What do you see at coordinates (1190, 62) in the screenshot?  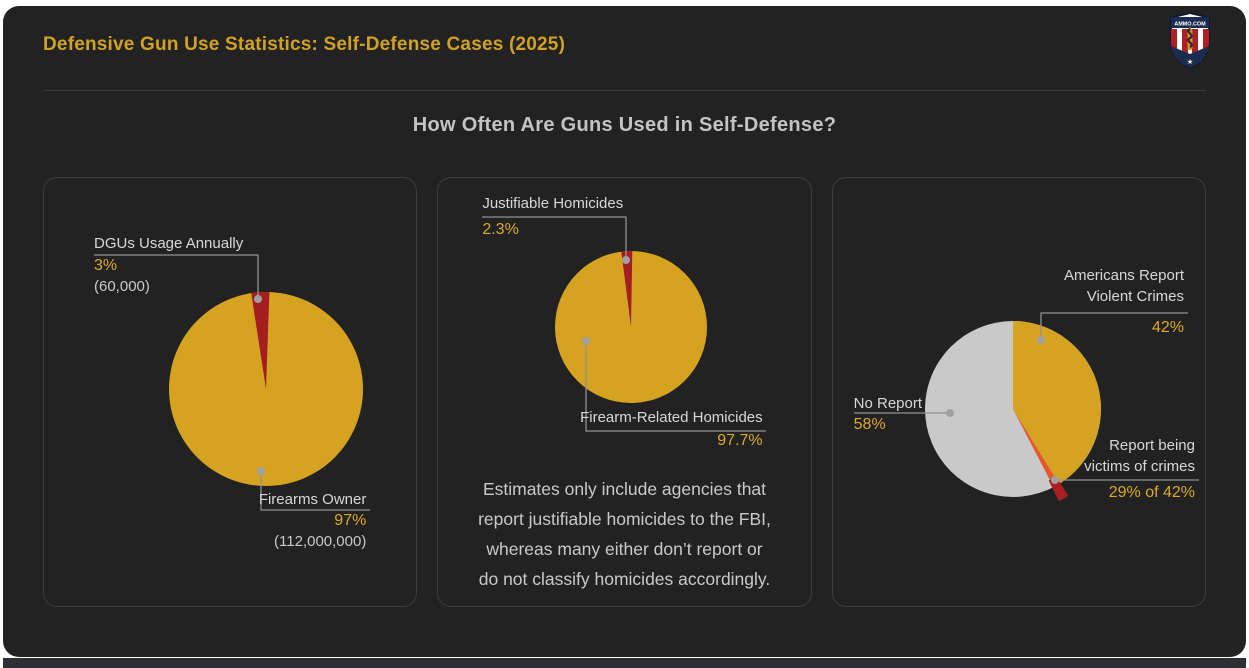 I see `star-icon: ★` at bounding box center [1190, 62].